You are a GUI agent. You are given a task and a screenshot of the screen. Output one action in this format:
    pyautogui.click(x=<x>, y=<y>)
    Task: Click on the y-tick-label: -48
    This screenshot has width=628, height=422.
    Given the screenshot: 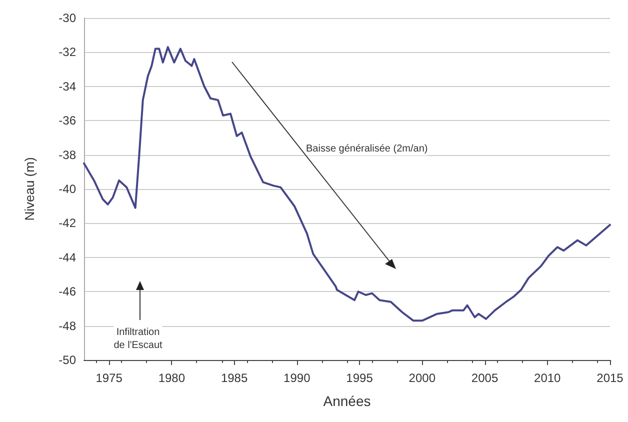 What is the action you would take?
    pyautogui.click(x=67, y=325)
    